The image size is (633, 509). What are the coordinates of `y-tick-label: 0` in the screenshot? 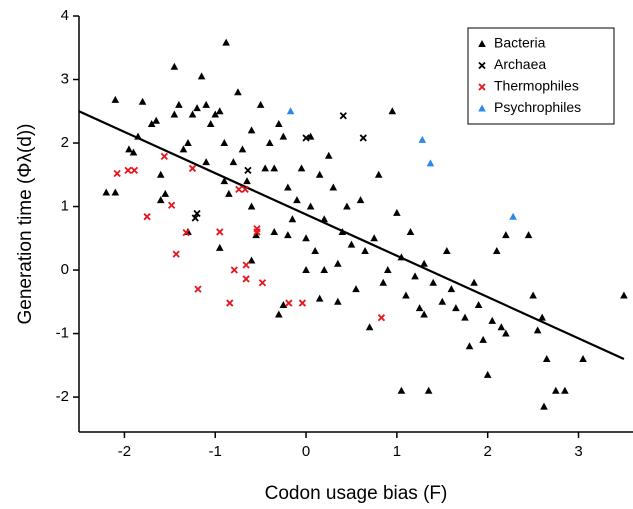 It's located at (65, 269).